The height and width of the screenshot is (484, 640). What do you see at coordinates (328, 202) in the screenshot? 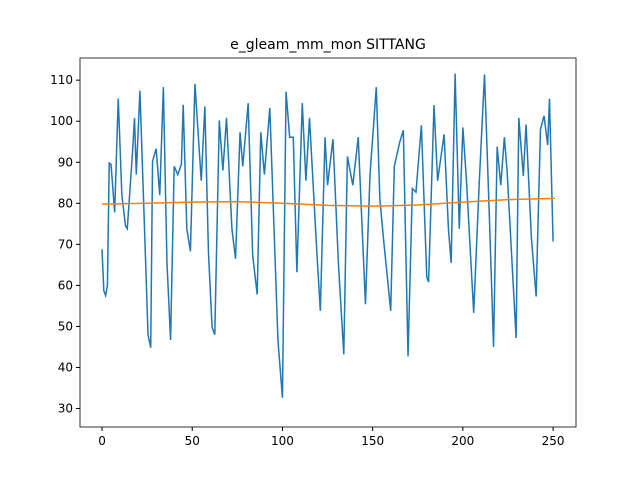
I see `line-series` at bounding box center [328, 202].